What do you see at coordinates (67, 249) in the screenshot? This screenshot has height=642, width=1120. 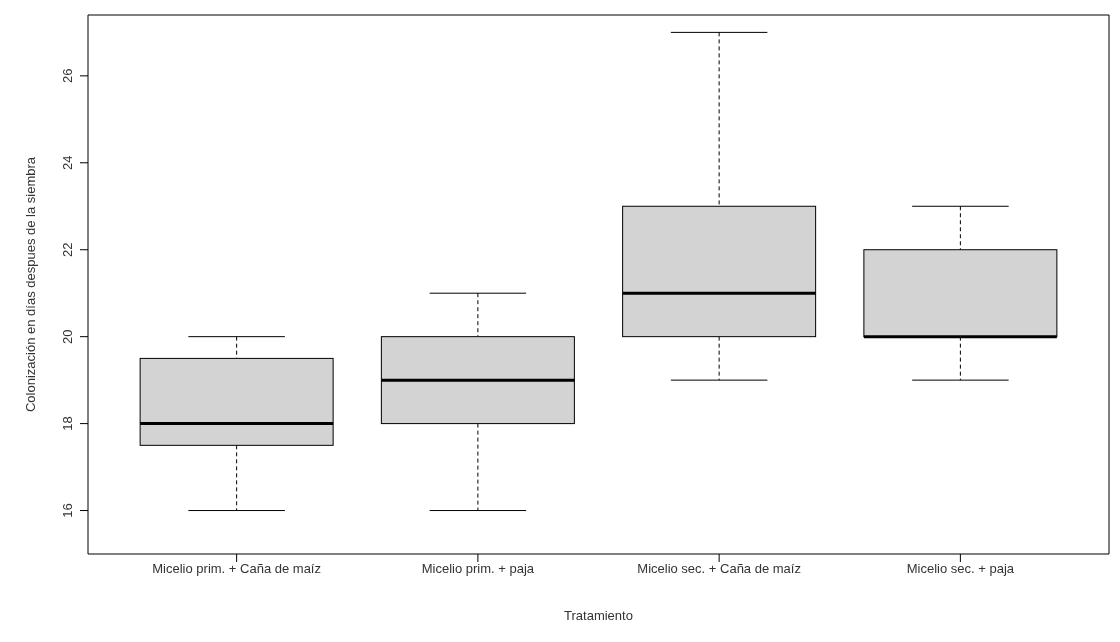 I see `y-tick-label: 22` at bounding box center [67, 249].